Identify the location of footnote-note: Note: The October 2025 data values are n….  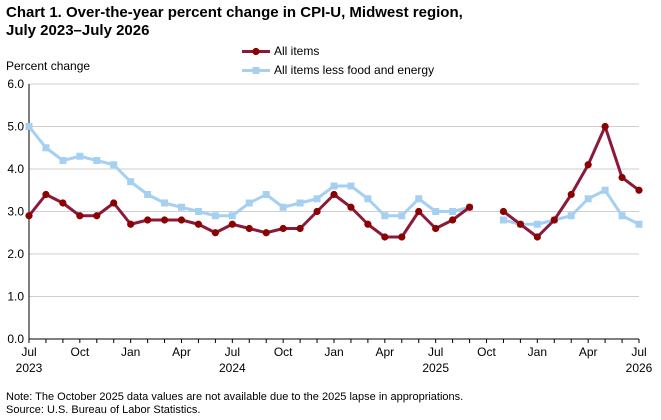
(235, 397).